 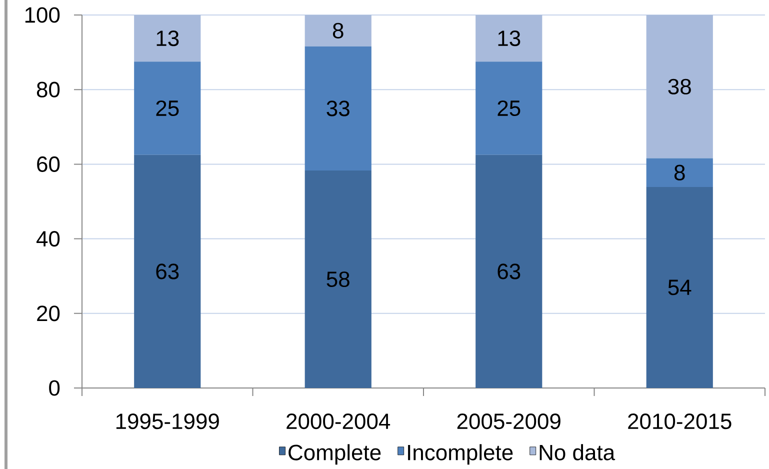 I want to click on x-tick-label: 2000-2004, so click(x=338, y=422).